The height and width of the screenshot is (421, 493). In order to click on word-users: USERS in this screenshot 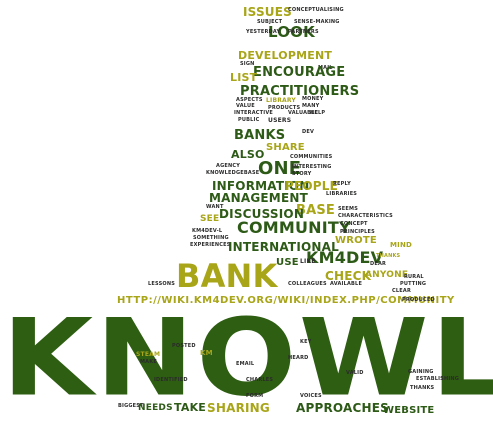, I will do `click(280, 120)`.